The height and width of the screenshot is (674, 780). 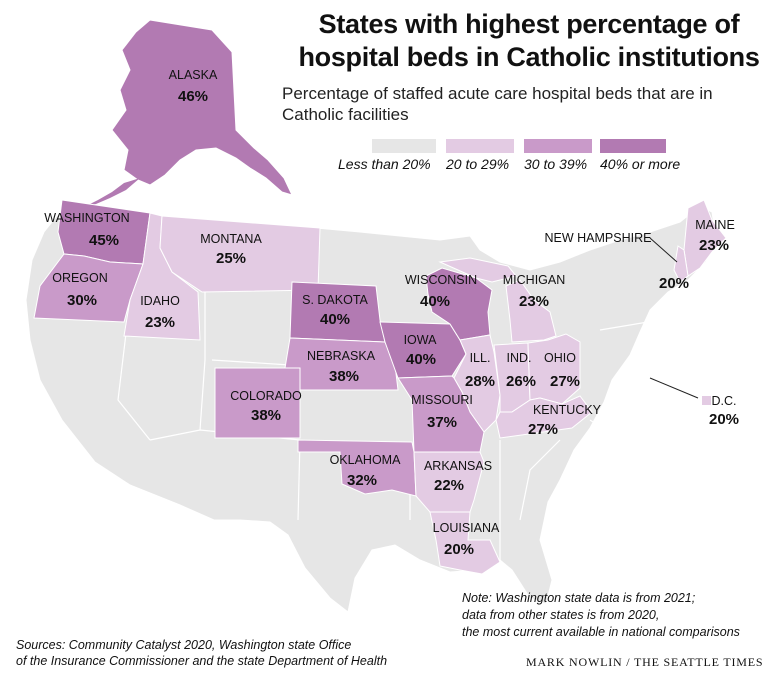 What do you see at coordinates (266, 415) in the screenshot?
I see `label-colorado-value: 38%` at bounding box center [266, 415].